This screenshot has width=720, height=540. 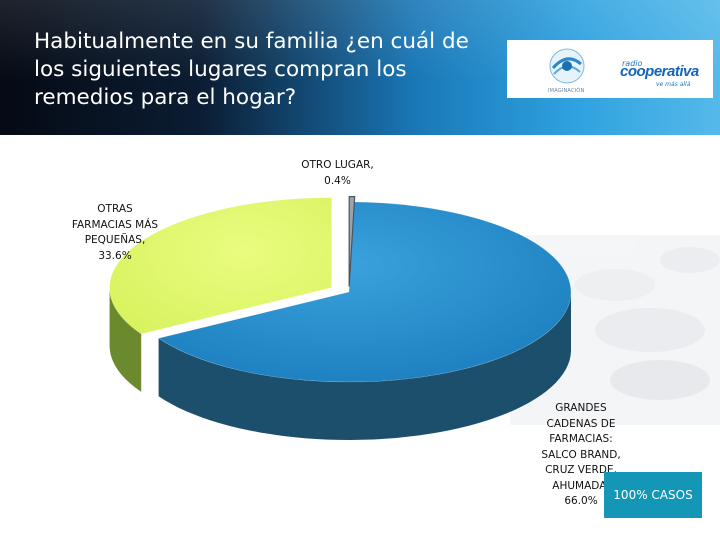 What do you see at coordinates (659, 71) in the screenshot?
I see `logo-cooperativa-text: cooperativa` at bounding box center [659, 71].